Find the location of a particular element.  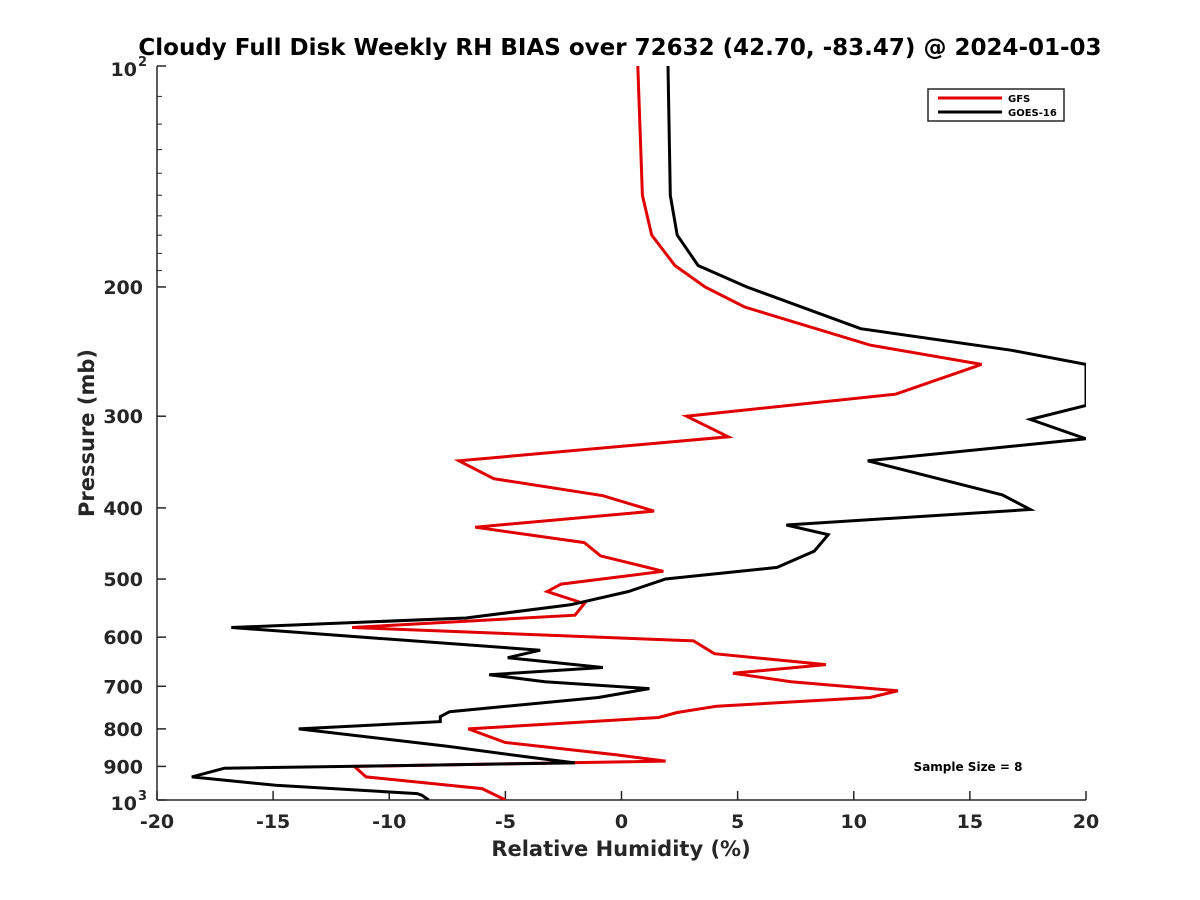

y-tick-label: 800 is located at coordinates (123, 730).